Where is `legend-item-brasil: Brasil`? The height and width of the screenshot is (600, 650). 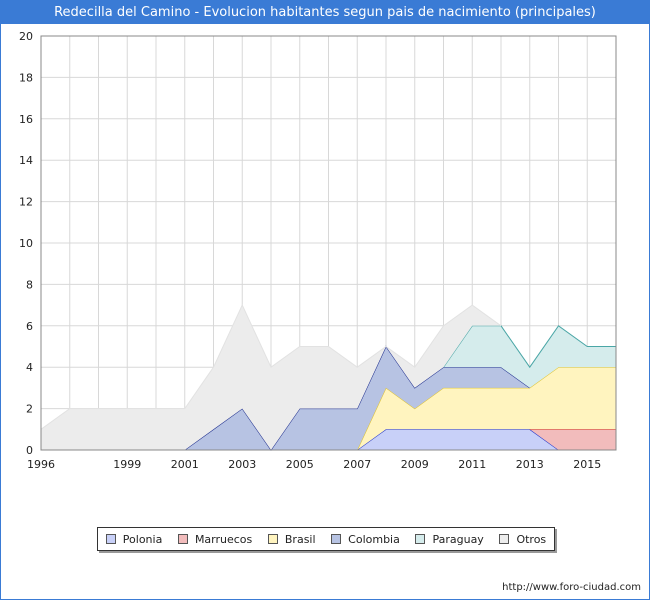 legend-item-brasil: Brasil is located at coordinates (291, 539).